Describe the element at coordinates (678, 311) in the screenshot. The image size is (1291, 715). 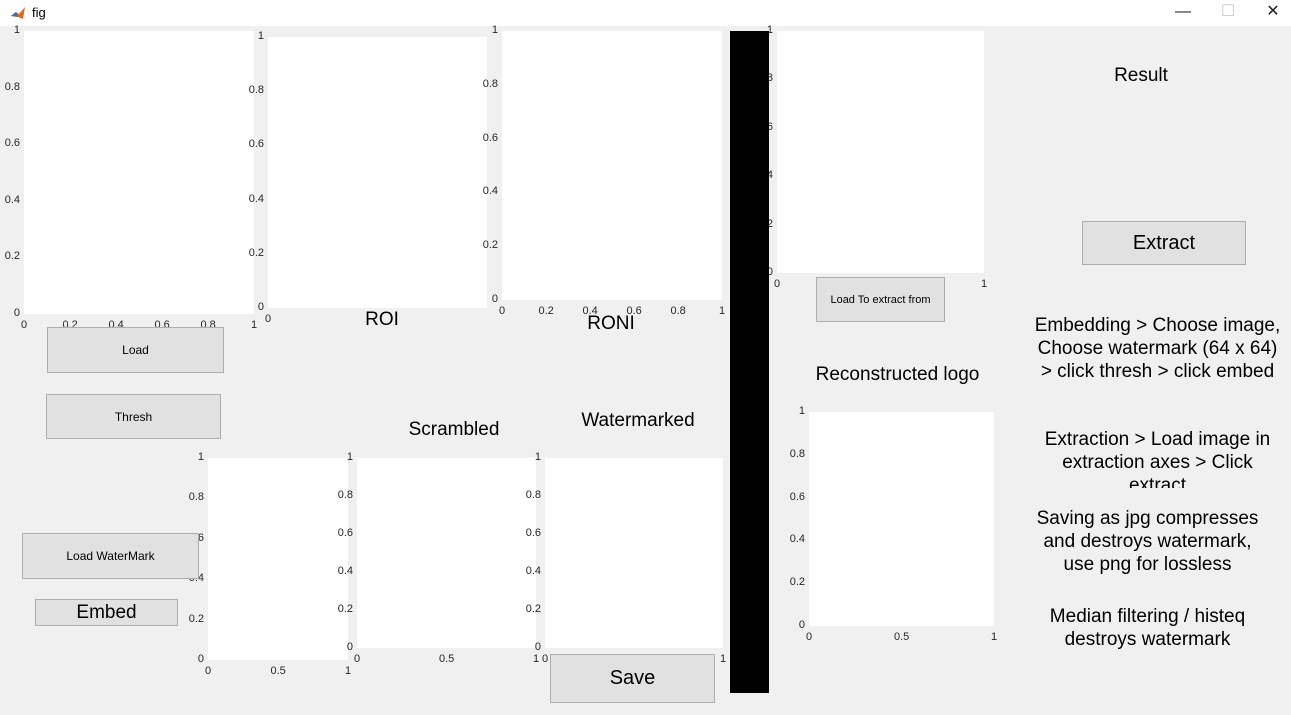
I see `x-tick-label: 0.8` at that location.